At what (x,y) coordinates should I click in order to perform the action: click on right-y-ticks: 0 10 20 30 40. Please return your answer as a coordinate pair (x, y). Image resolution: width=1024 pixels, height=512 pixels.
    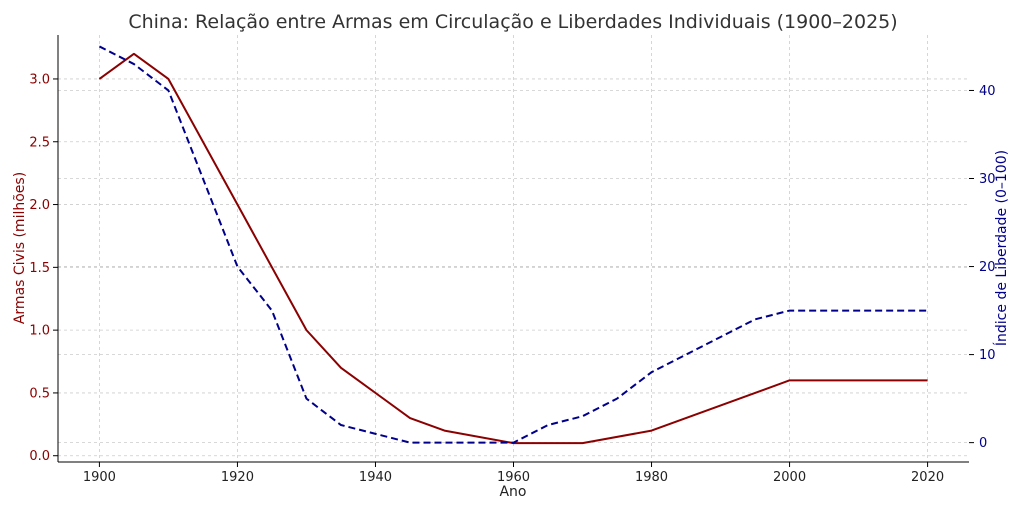
    Looking at the image, I should click on (982, 267).